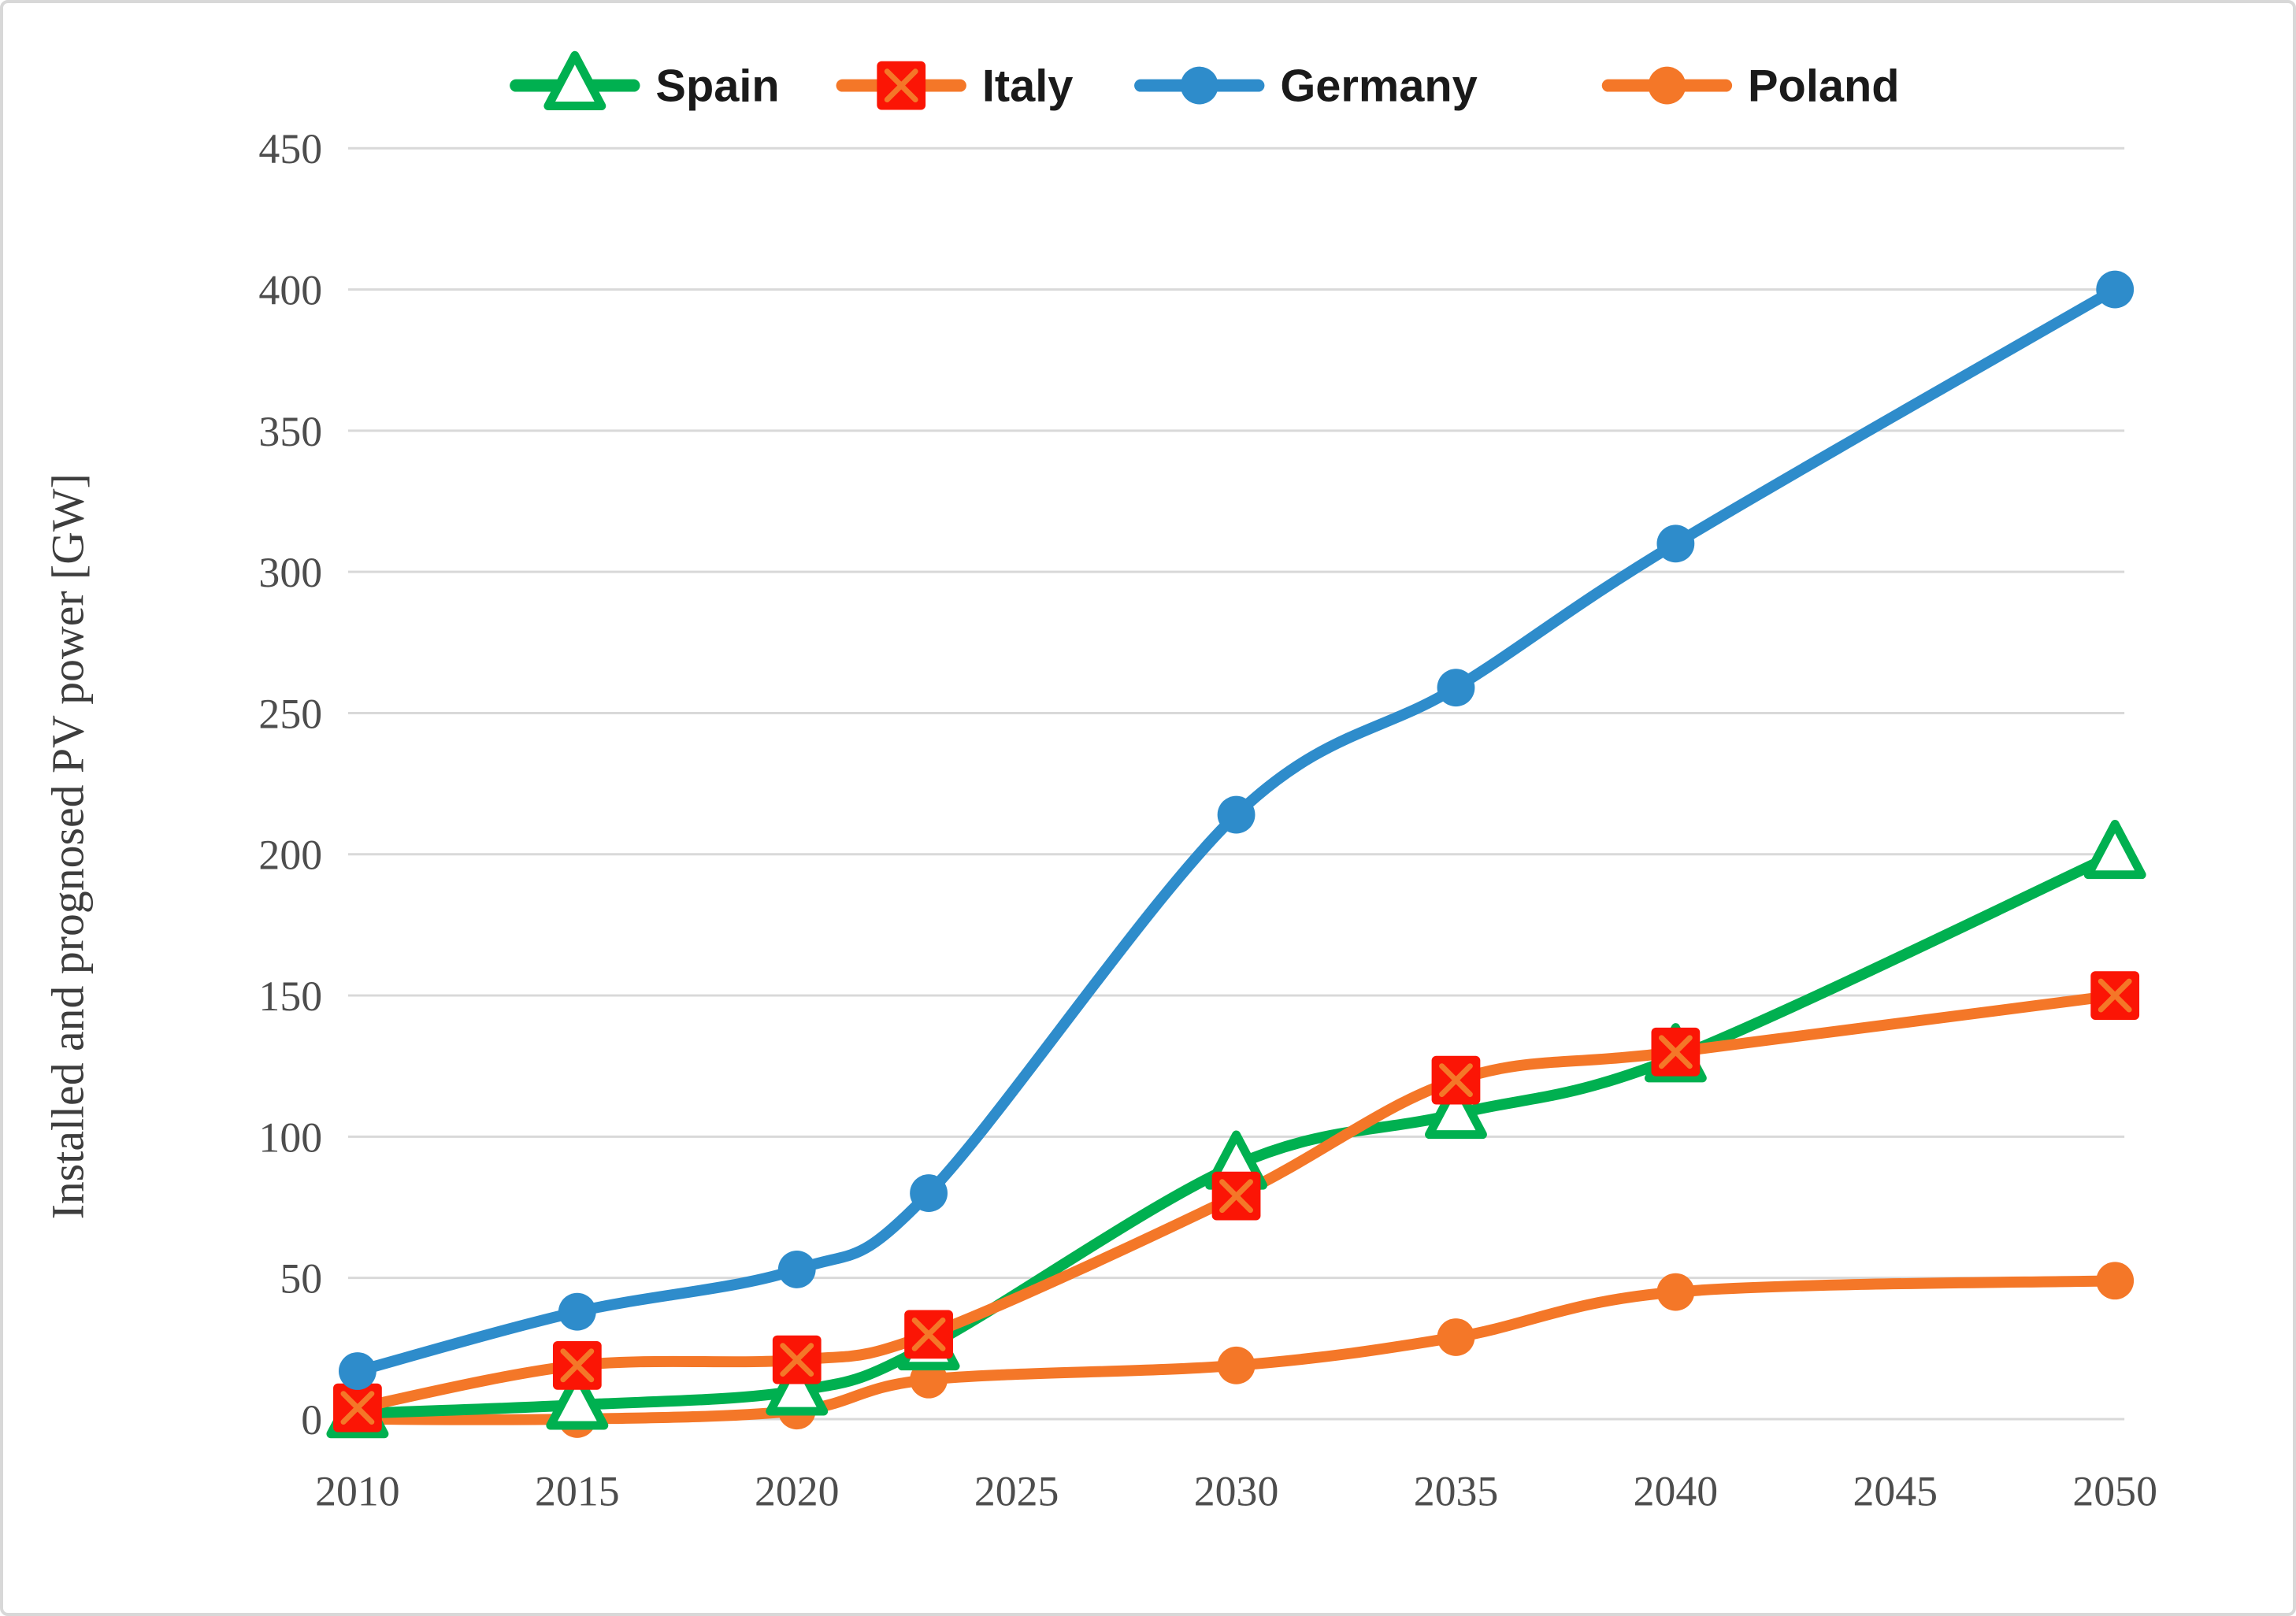 The image size is (2296, 1616). What do you see at coordinates (1824, 86) in the screenshot?
I see `legend-label-poland: Poland` at bounding box center [1824, 86].